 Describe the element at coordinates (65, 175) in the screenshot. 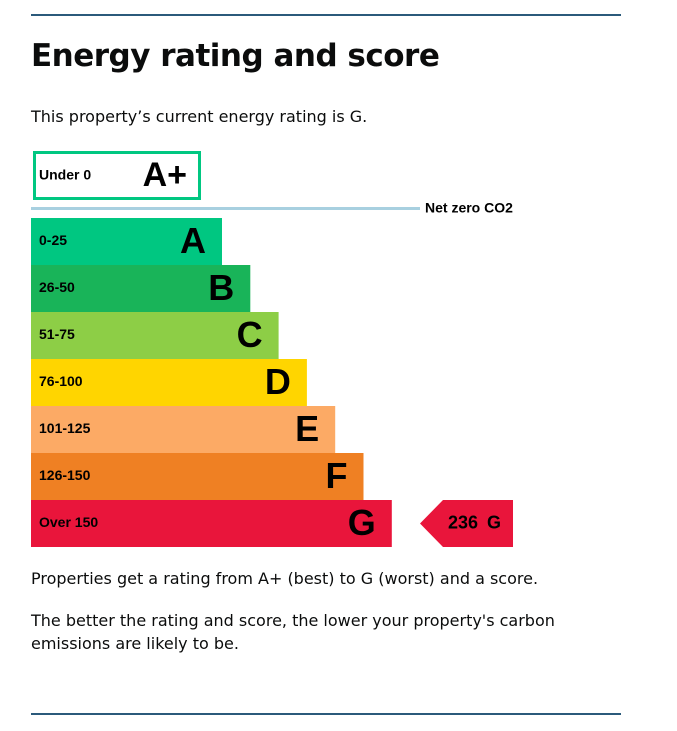

I see `band-range: Under 0` at that location.